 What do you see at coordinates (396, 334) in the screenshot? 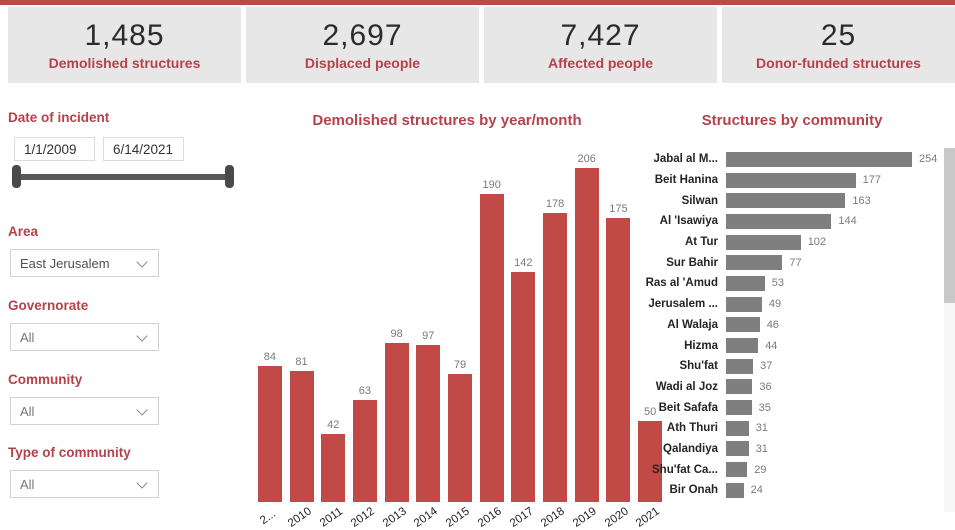
I see `bar-value-label: 98` at bounding box center [396, 334].